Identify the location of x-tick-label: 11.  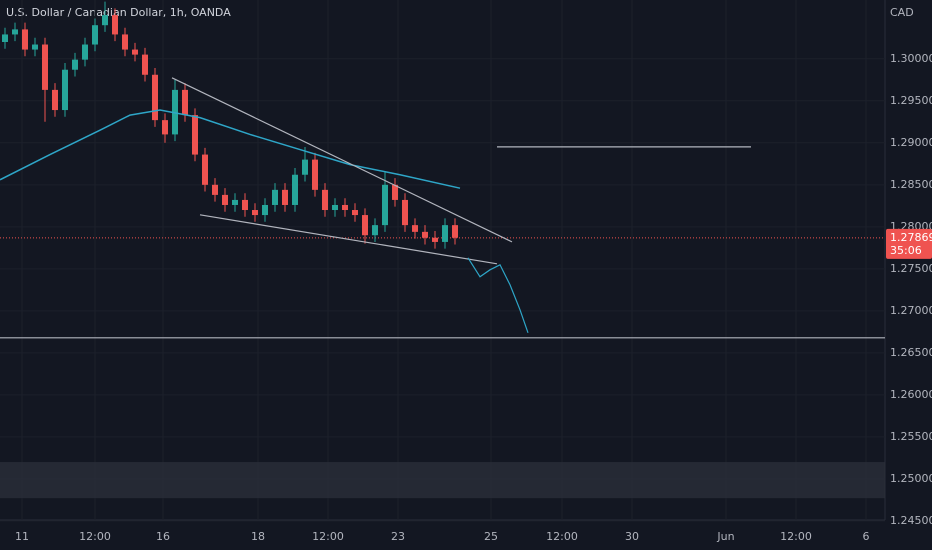
(22, 536).